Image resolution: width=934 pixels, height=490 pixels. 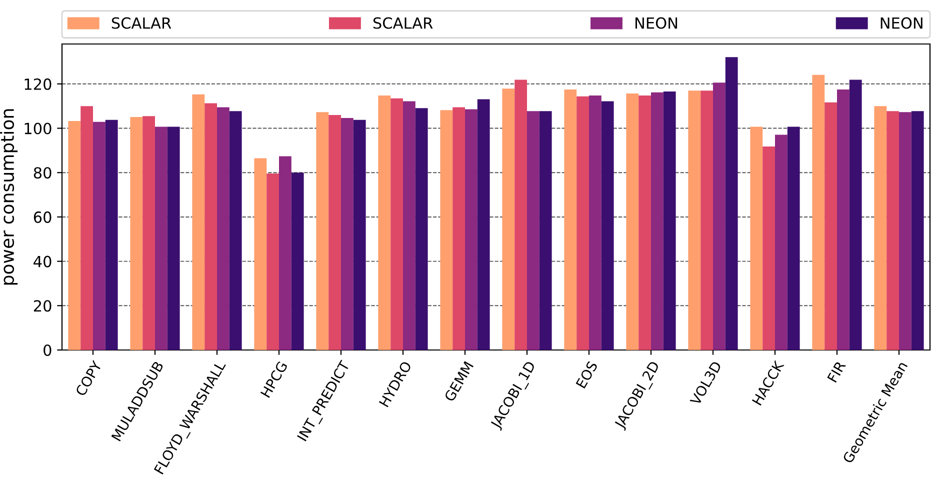 What do you see at coordinates (9, 197) in the screenshot?
I see `y-axis-title: power consumption` at bounding box center [9, 197].